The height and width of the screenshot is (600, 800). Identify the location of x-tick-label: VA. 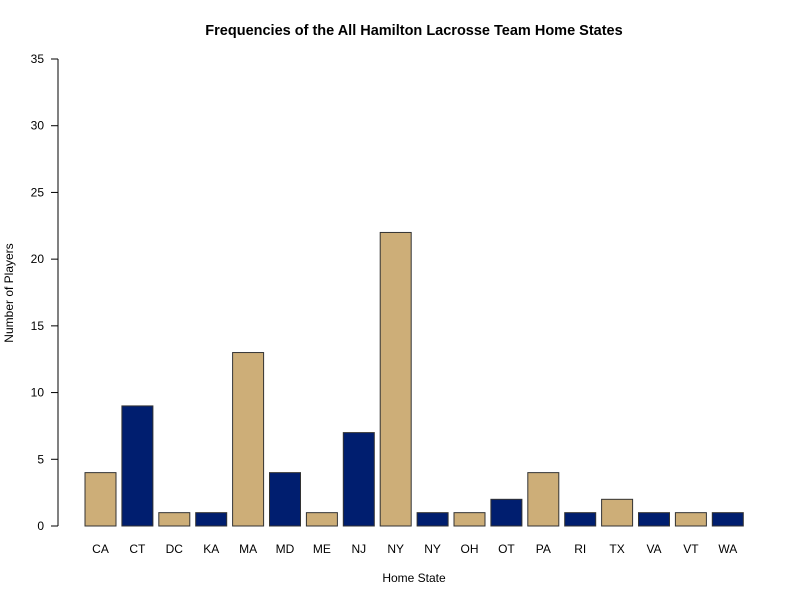
(653, 549).